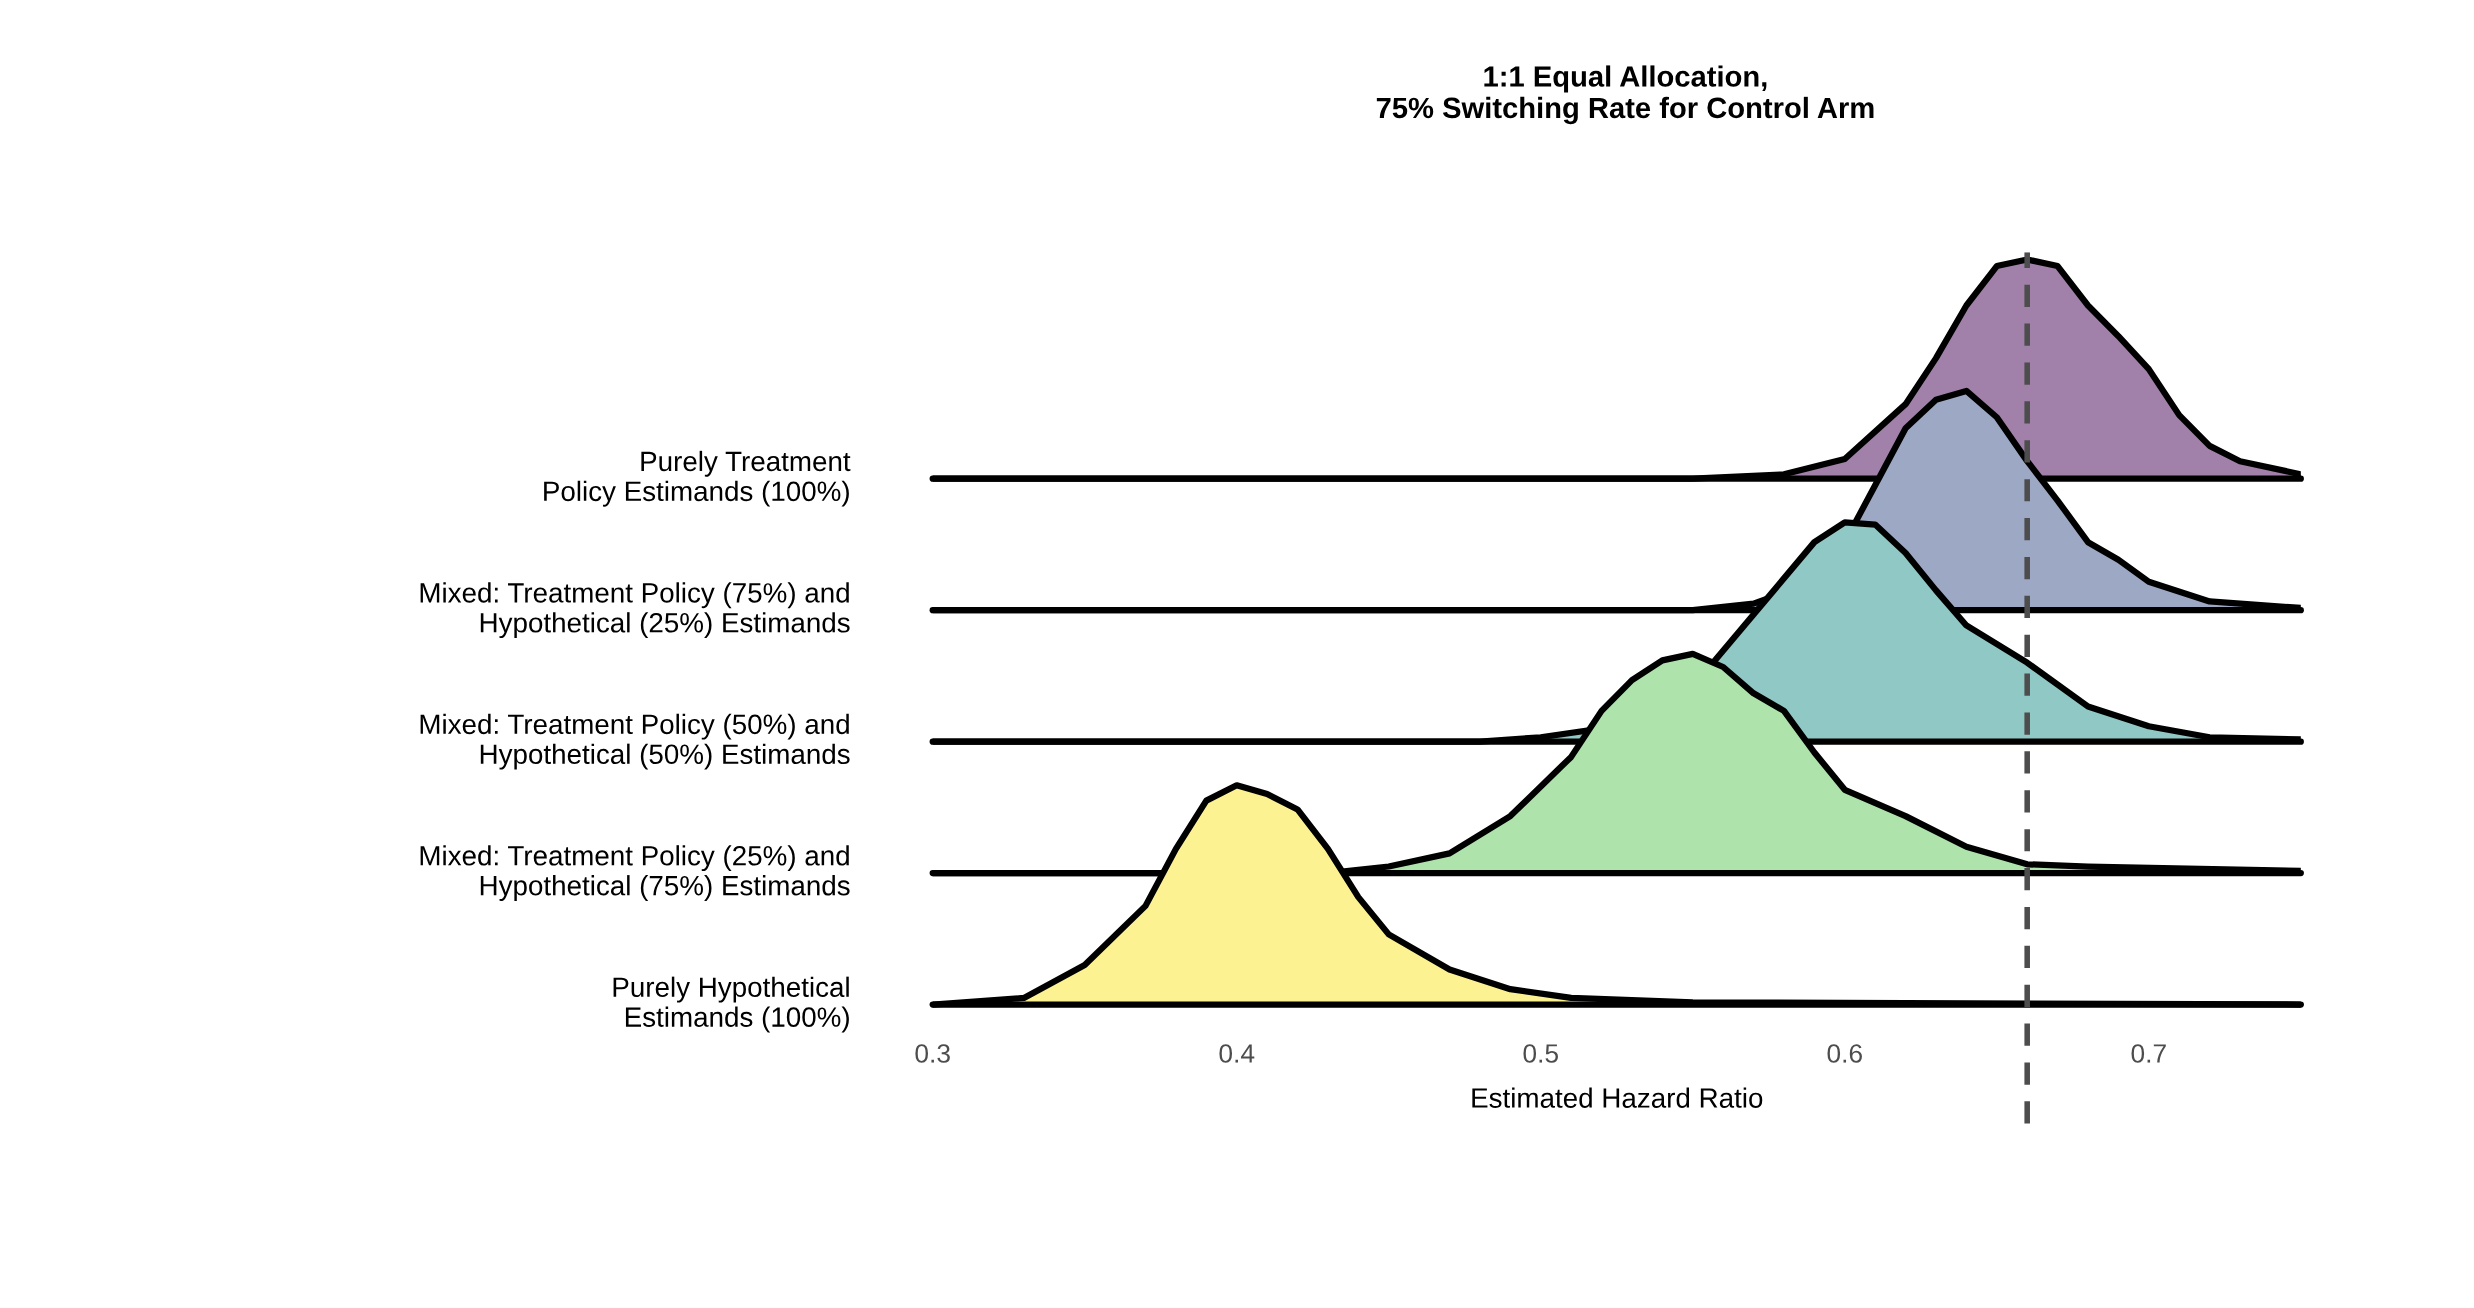 The image size is (2474, 1308). What do you see at coordinates (635, 610) in the screenshot?
I see `text: Mixed: Treatment Policy (75%) and Hypothetical (25%) Estimands` at bounding box center [635, 610].